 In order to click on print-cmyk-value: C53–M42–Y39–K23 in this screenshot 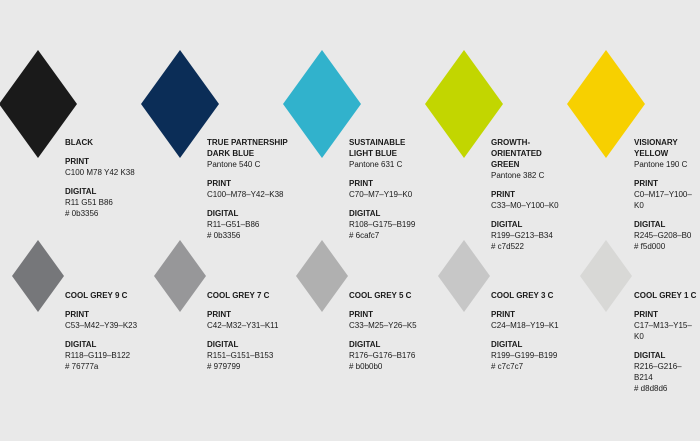, I will do `click(101, 325)`.